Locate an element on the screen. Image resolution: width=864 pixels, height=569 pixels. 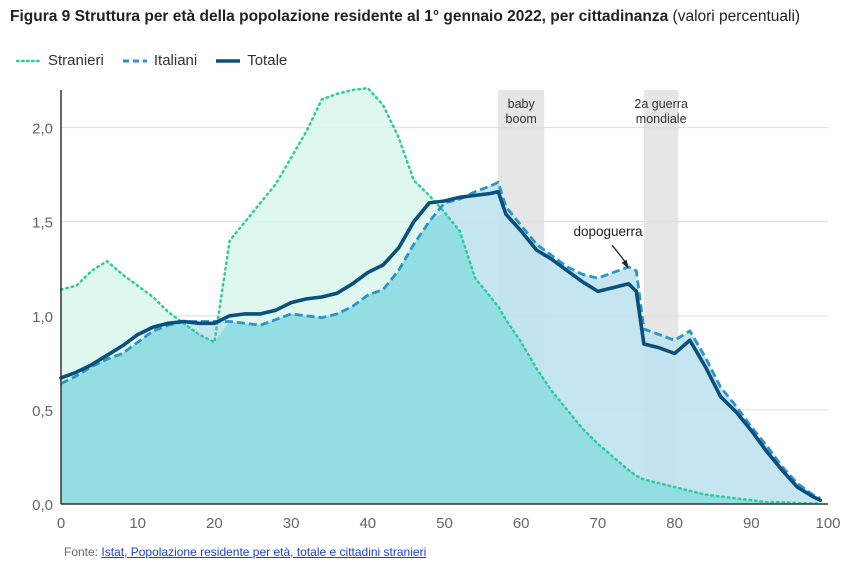
x-tick-label: 10 is located at coordinates (137, 523).